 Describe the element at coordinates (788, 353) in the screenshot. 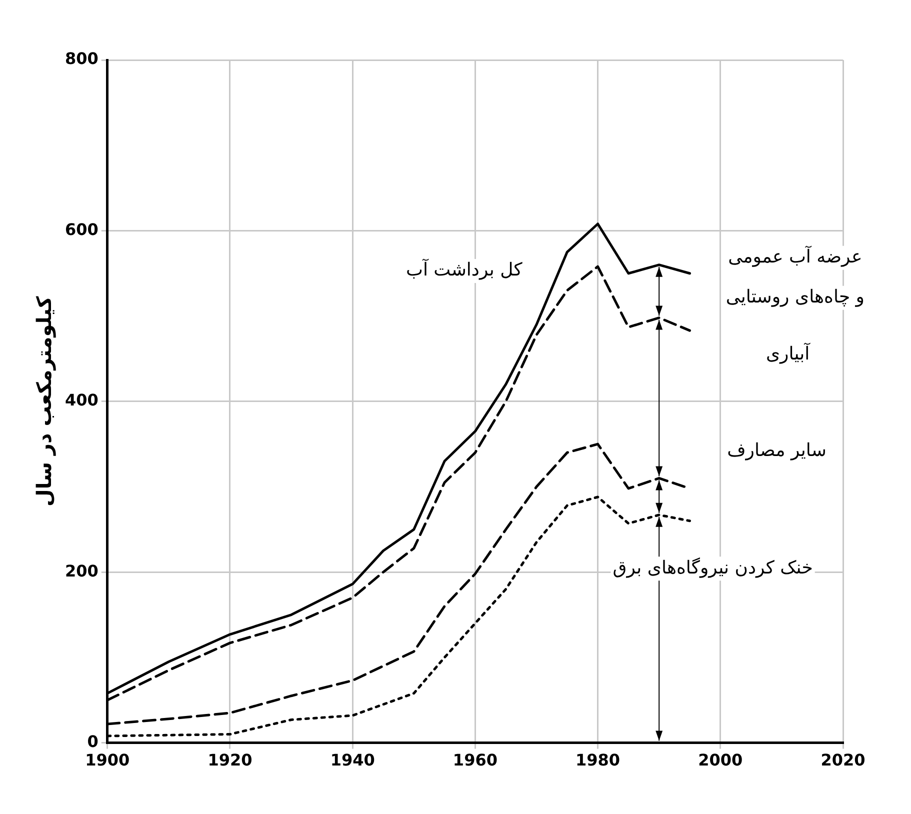

I see `annotation: آبیاری` at that location.